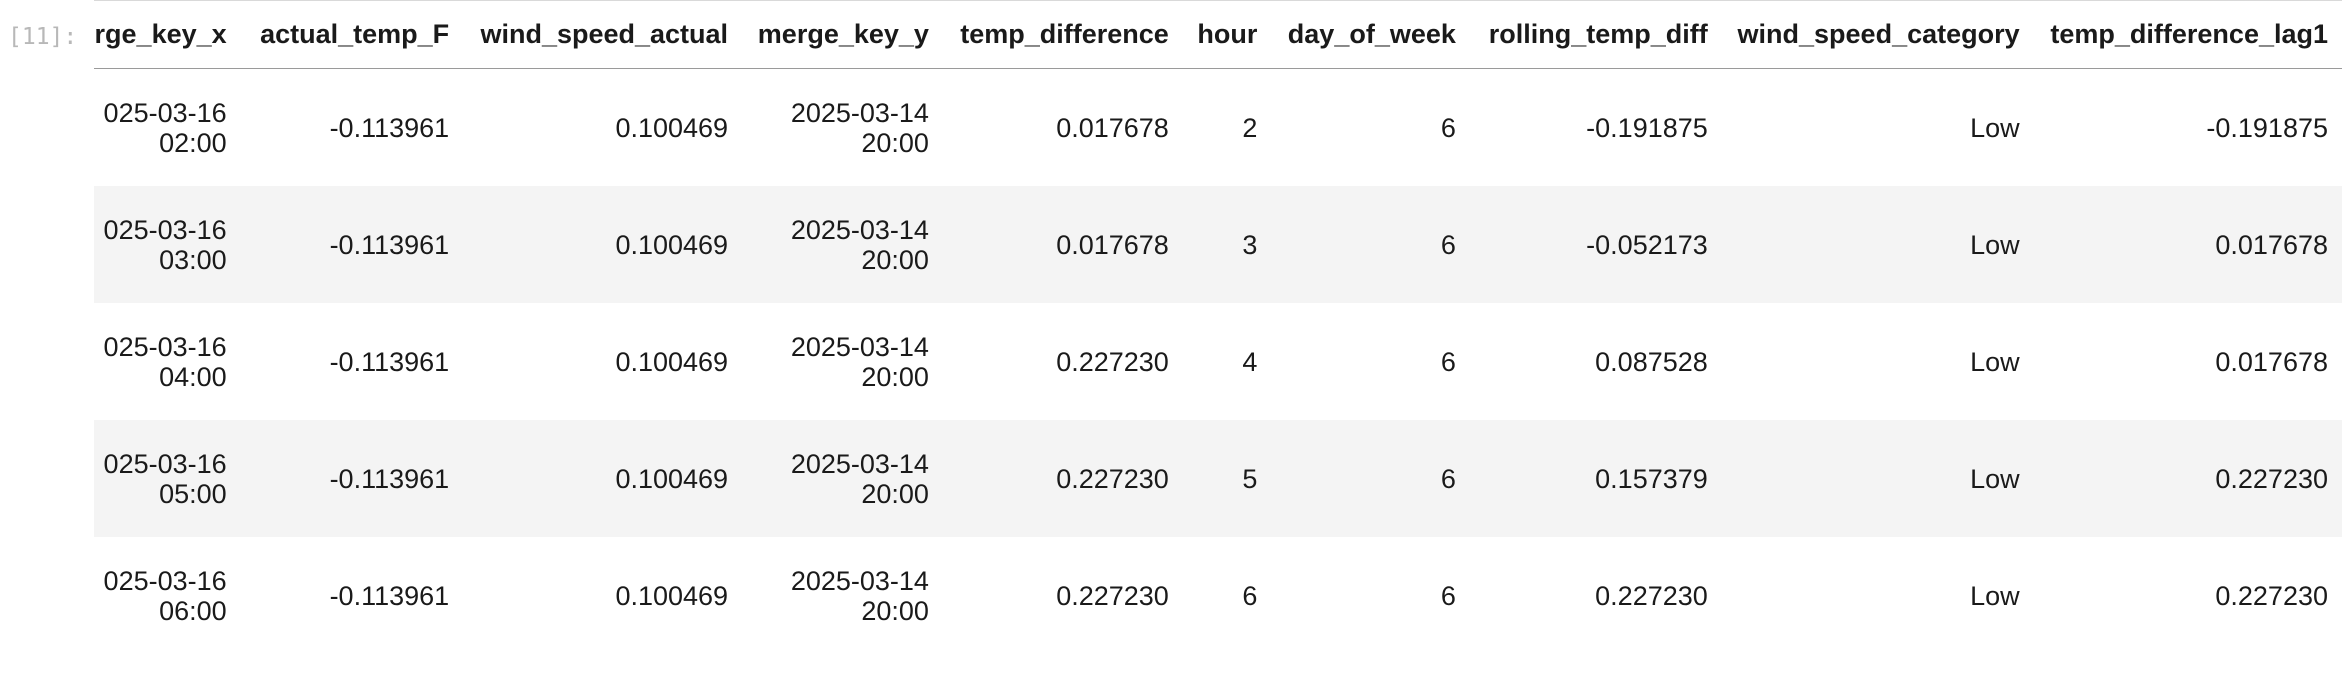 The width and height of the screenshot is (2342, 688). Describe the element at coordinates (1227, 478) in the screenshot. I see `cell-hour: 5` at that location.